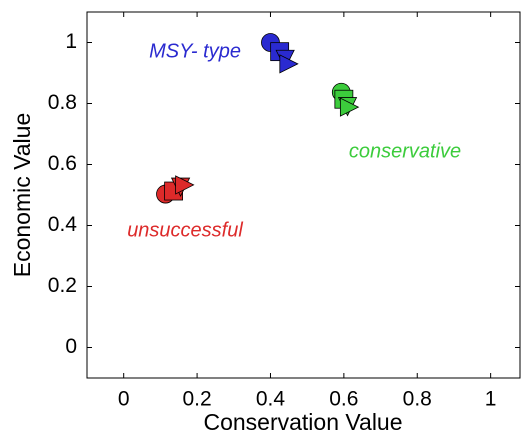  What do you see at coordinates (271, 399) in the screenshot?
I see `x-tick-label: 0.4` at bounding box center [271, 399].